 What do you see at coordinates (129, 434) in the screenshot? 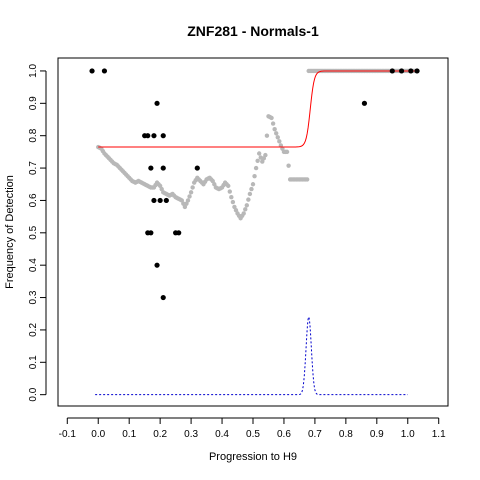
I see `x-tick-label: 0.1` at bounding box center [129, 434].